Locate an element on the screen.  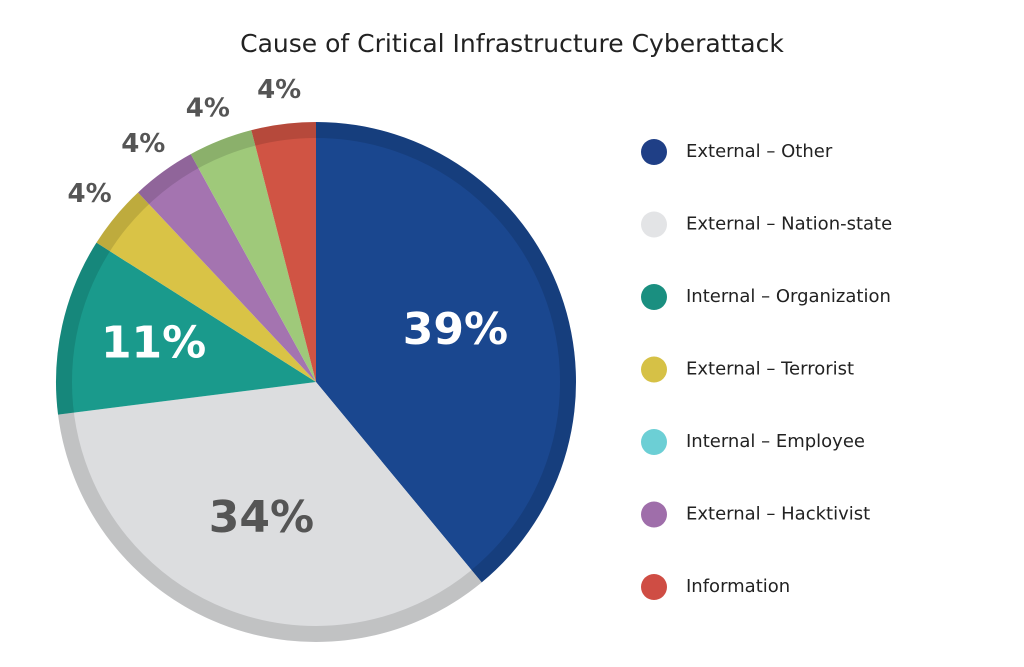
slice-label: 39% is located at coordinates (455, 329).